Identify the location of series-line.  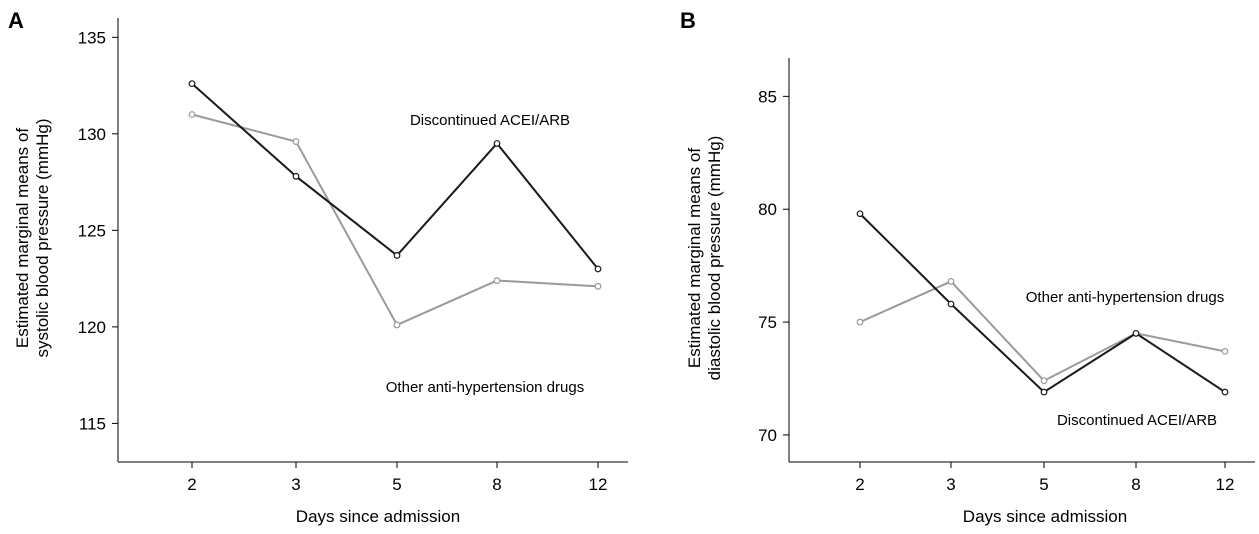
(395, 219).